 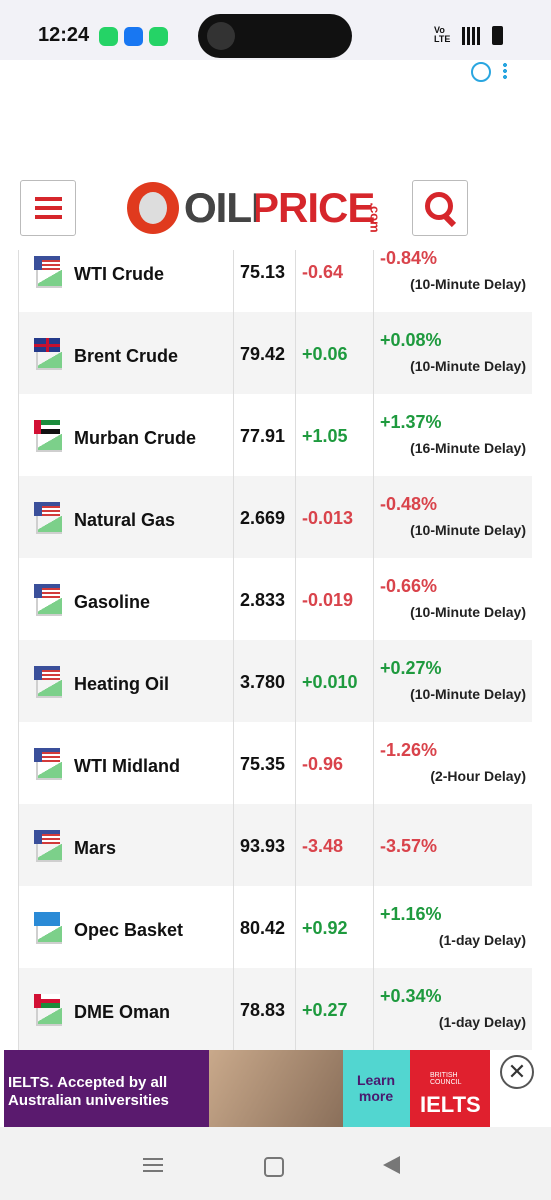 What do you see at coordinates (126, 356) in the screenshot?
I see `commodity-name: Brent Crude` at bounding box center [126, 356].